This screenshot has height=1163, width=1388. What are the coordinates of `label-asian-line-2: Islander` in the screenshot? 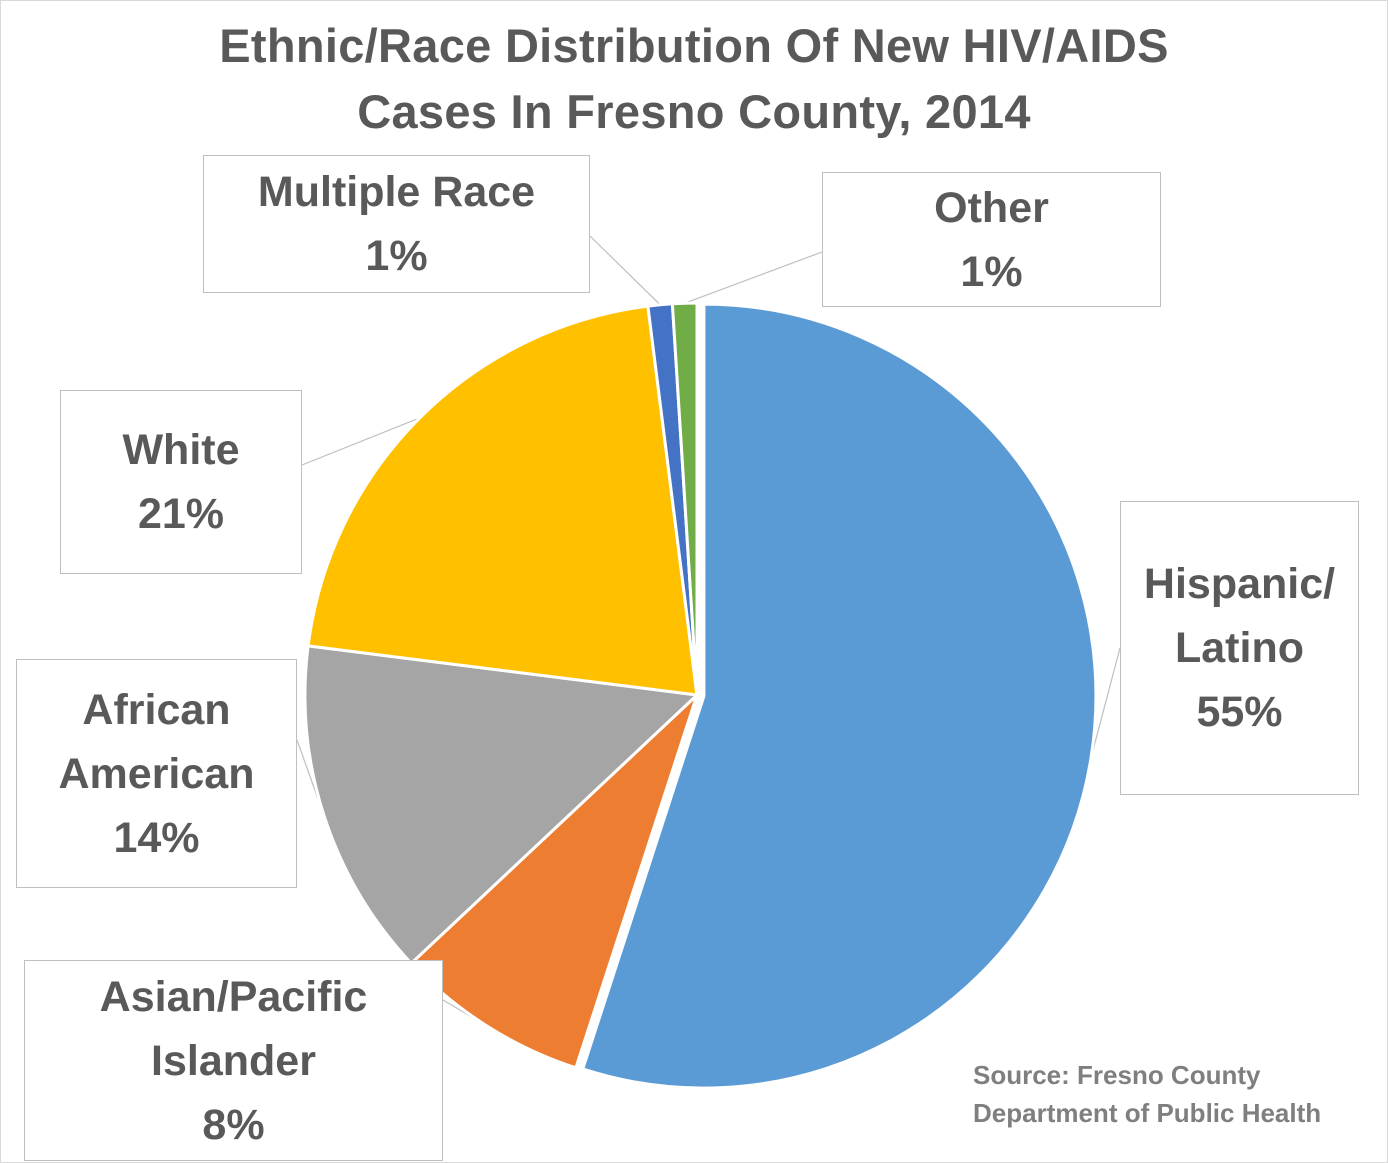 It's located at (233, 1060).